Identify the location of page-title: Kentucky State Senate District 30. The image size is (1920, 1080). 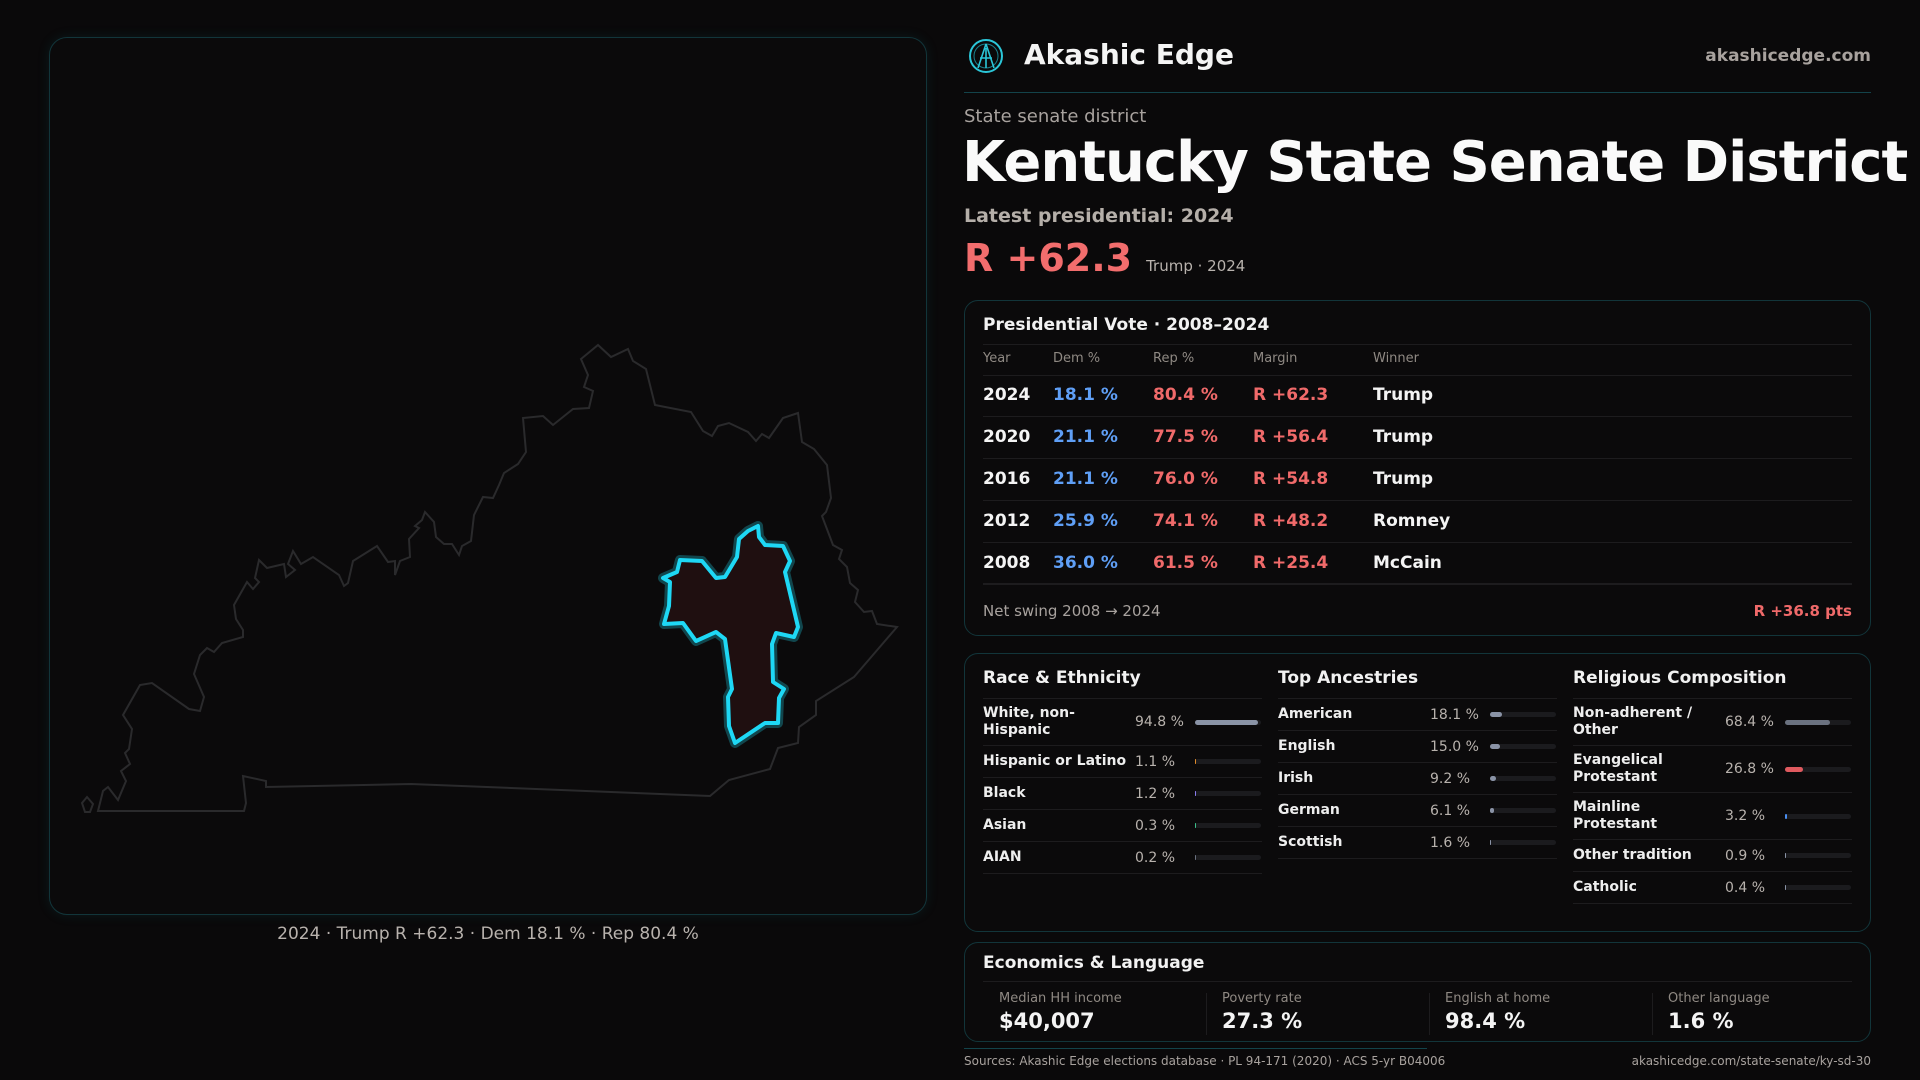
(1441, 162).